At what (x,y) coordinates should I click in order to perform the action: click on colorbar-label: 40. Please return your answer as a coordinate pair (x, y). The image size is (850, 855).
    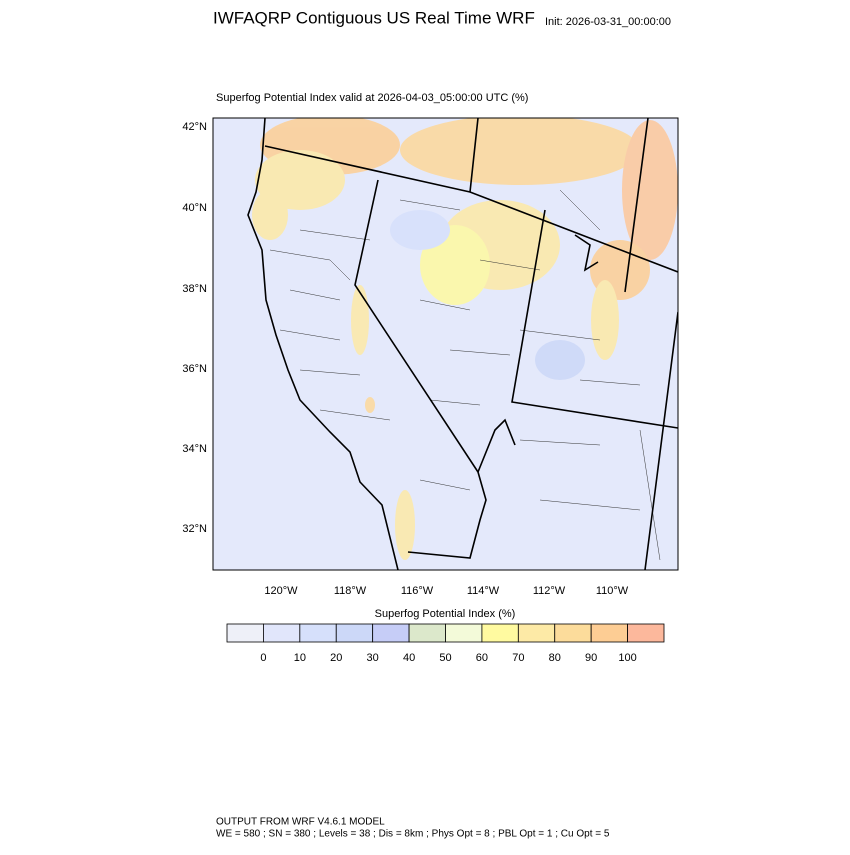
    Looking at the image, I should click on (409, 658).